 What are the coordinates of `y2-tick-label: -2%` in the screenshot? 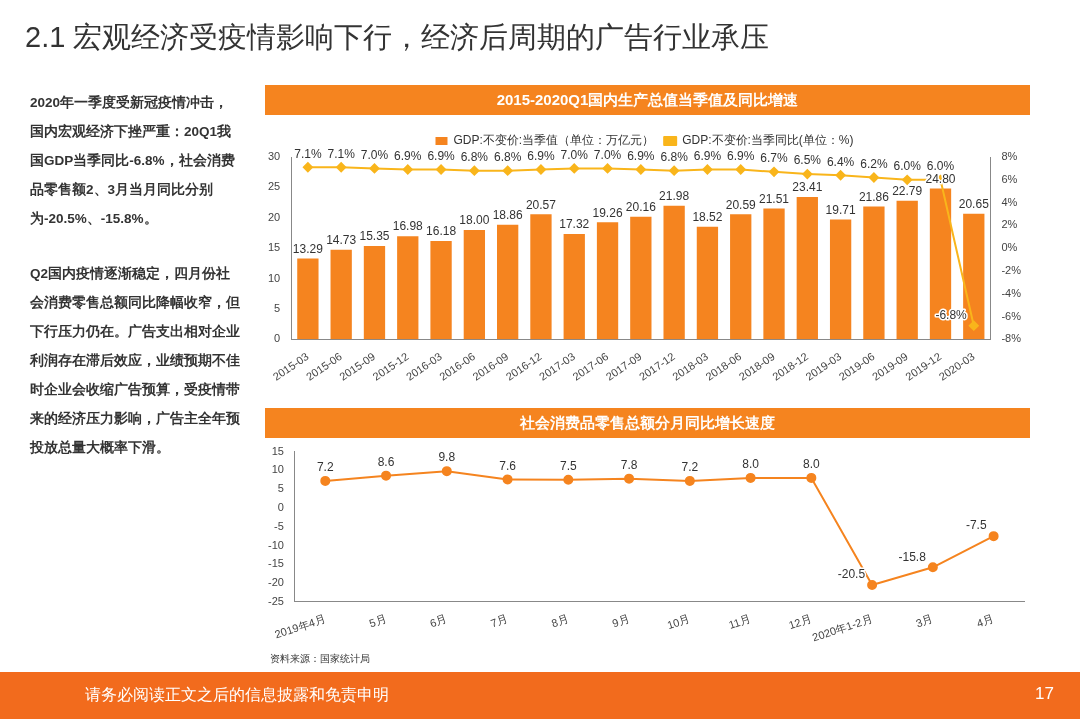 It's located at (1011, 270).